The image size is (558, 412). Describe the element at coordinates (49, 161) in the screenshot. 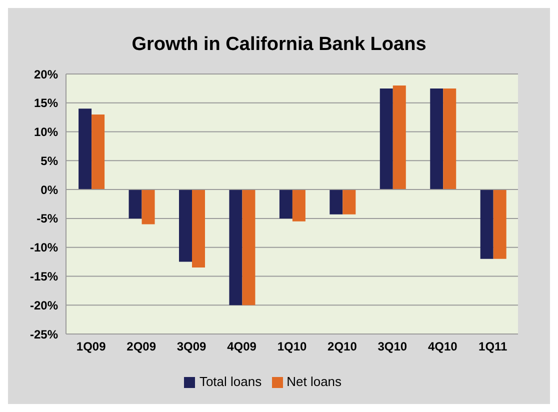

I see `y-tick-label: 5%` at that location.